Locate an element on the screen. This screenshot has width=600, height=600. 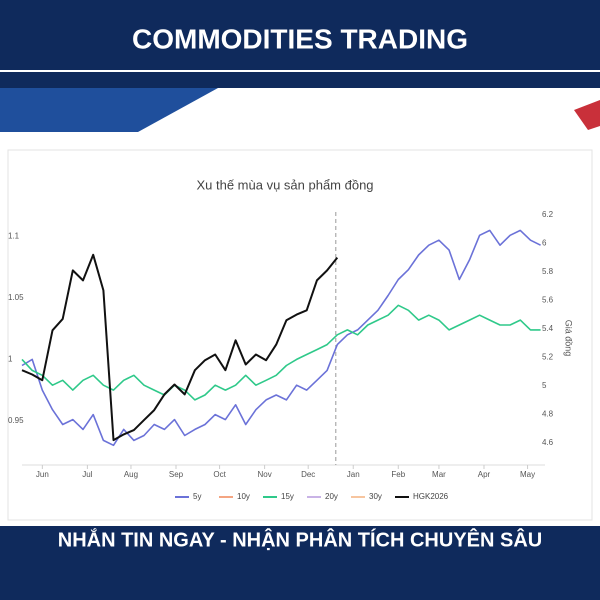
y2-tick-label: 5.2 is located at coordinates (548, 356).